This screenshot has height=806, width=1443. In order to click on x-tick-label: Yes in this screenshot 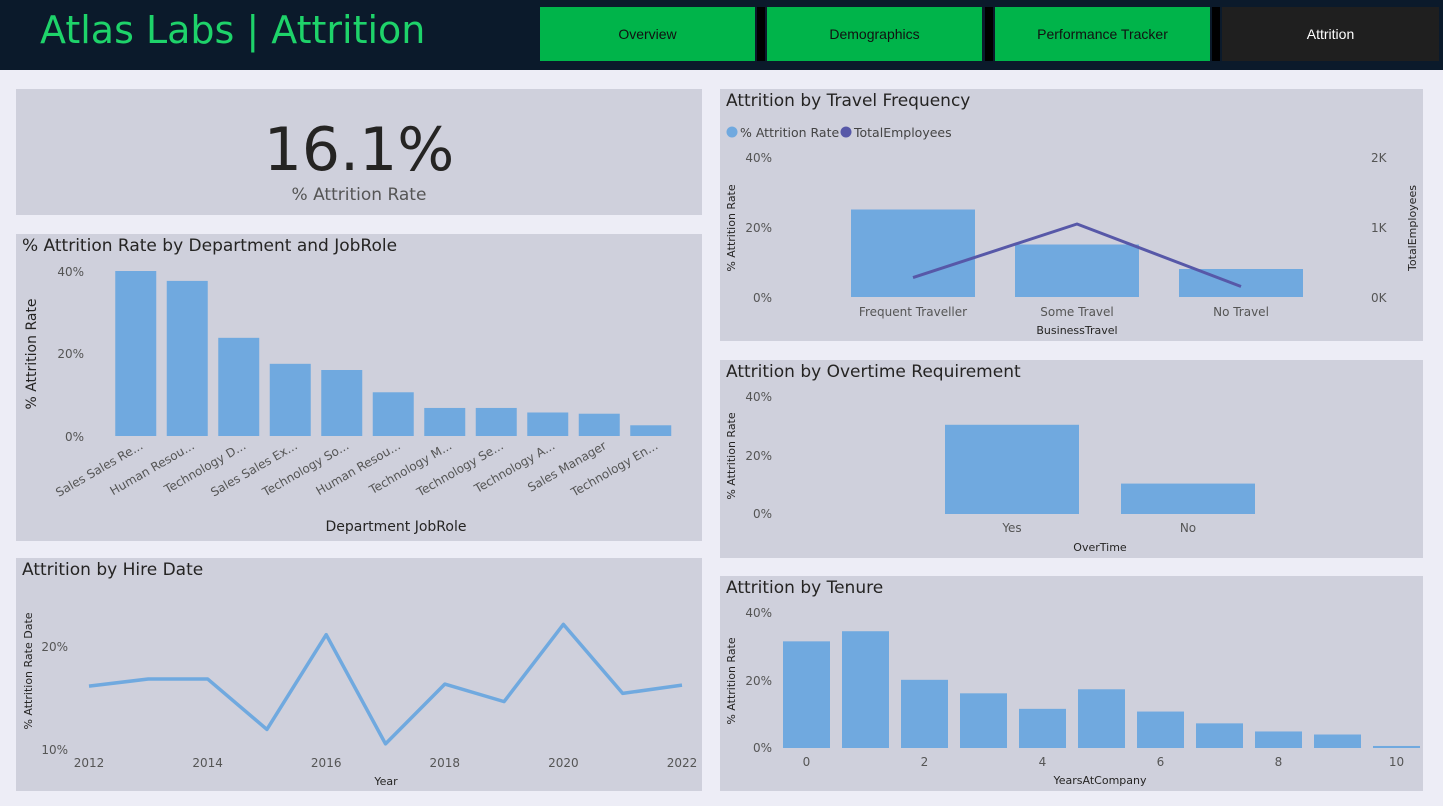, I will do `click(1011, 528)`.